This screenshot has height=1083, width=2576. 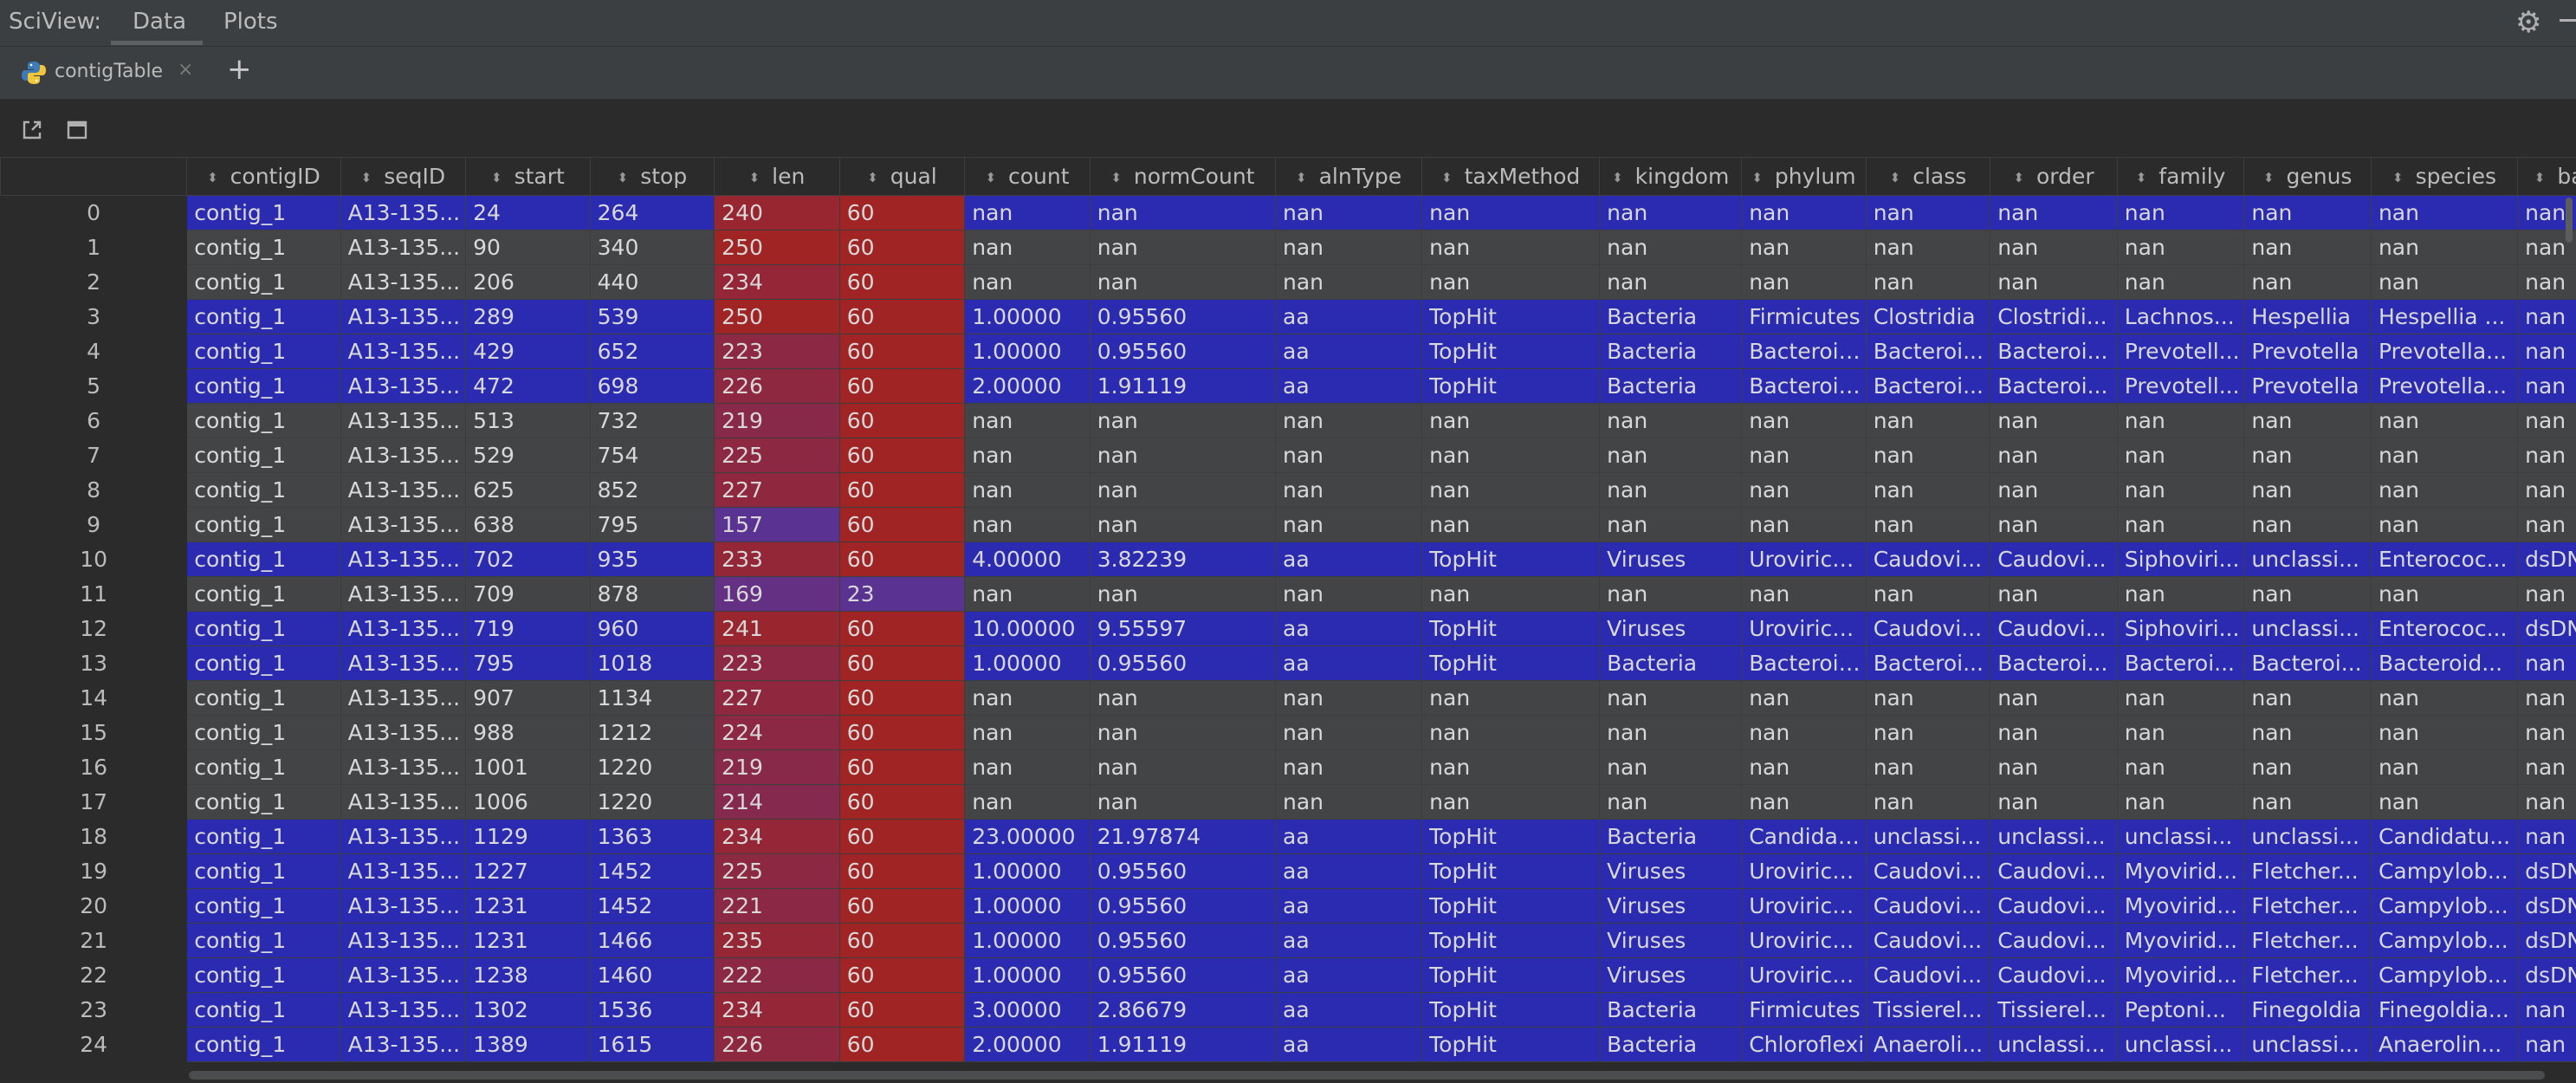 I want to click on cell-len: 226, so click(x=777, y=386).